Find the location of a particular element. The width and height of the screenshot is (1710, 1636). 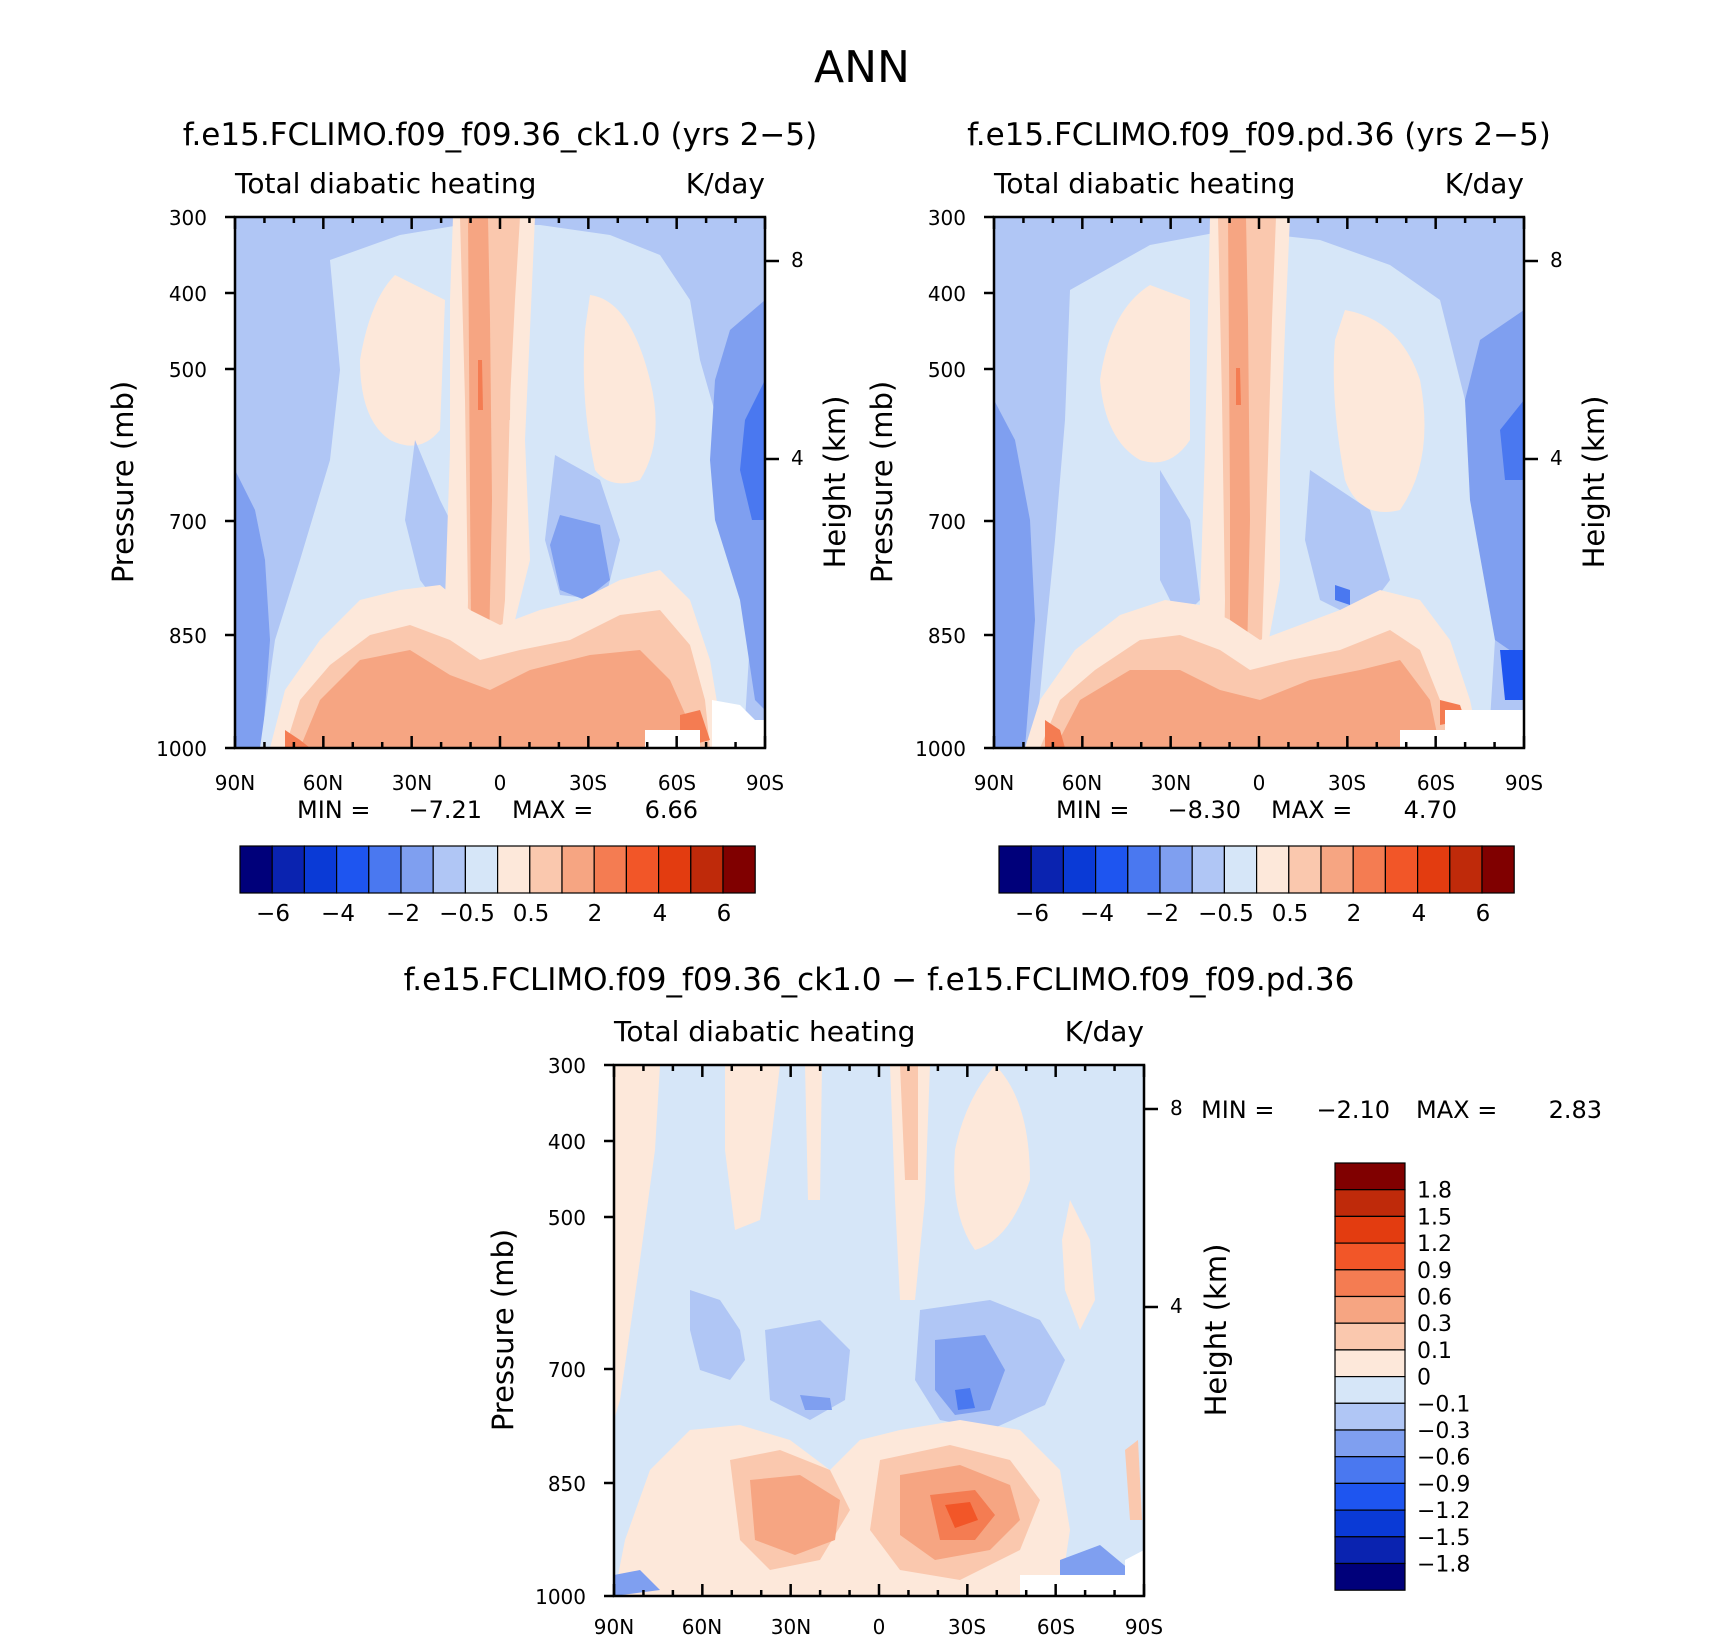

panel-3-y-right-tick-labels: 8 4 is located at coordinates (1176, 1207).